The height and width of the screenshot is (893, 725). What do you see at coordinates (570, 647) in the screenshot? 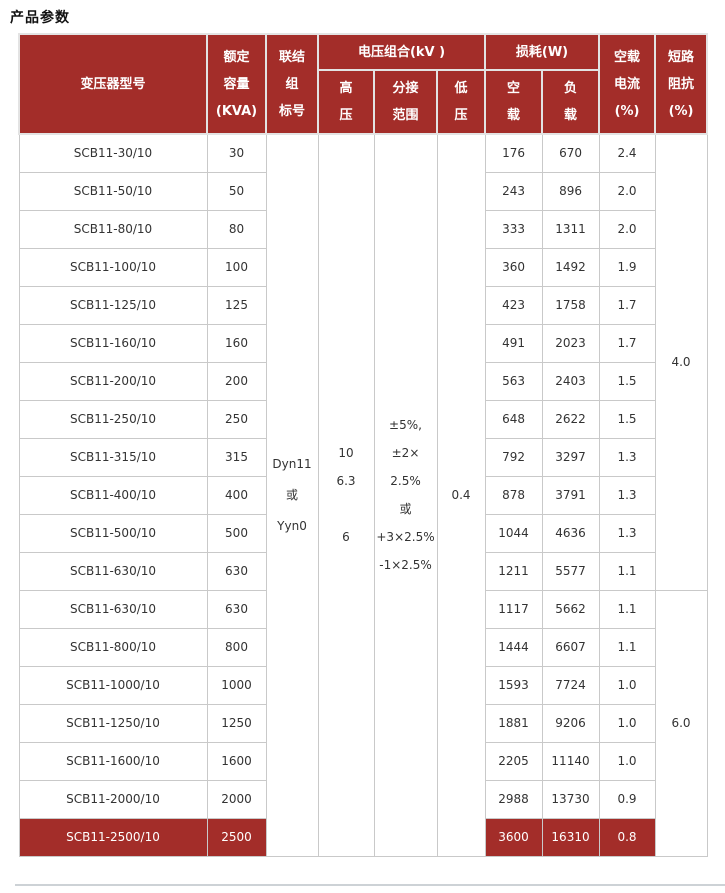
I see `cell-load-loss: 6607` at bounding box center [570, 647].